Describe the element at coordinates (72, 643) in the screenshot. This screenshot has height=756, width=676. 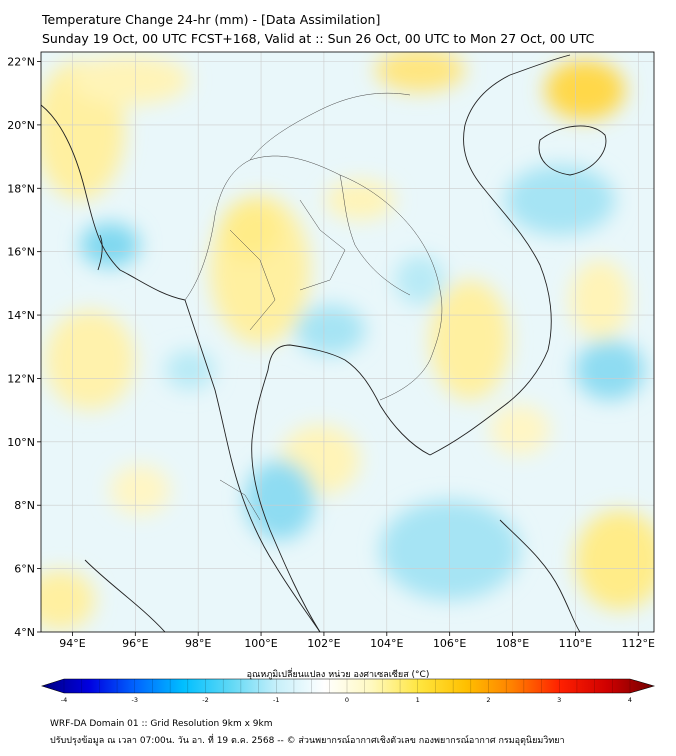
I see `lon-tick-label: 94°E` at that location.